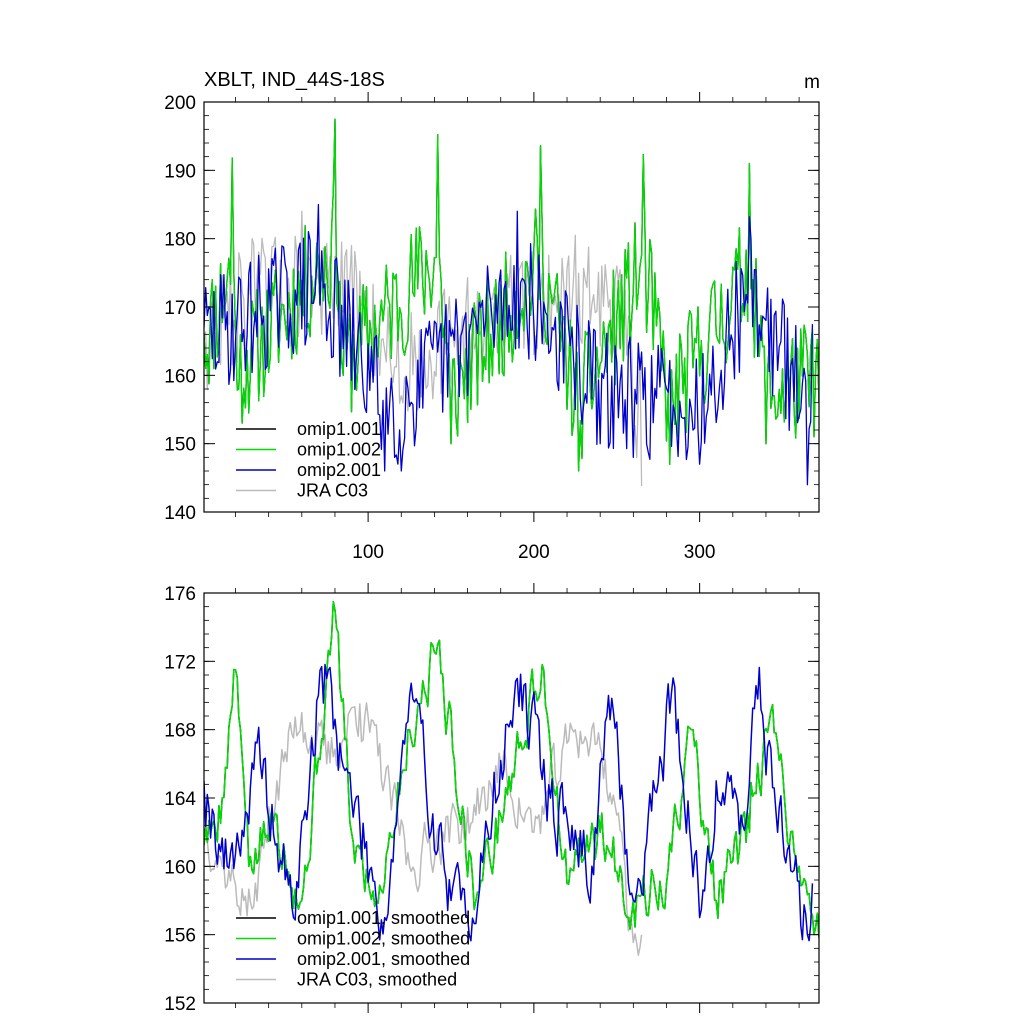  Describe the element at coordinates (180, 936) in the screenshot. I see `y-tick-label: 156` at that location.